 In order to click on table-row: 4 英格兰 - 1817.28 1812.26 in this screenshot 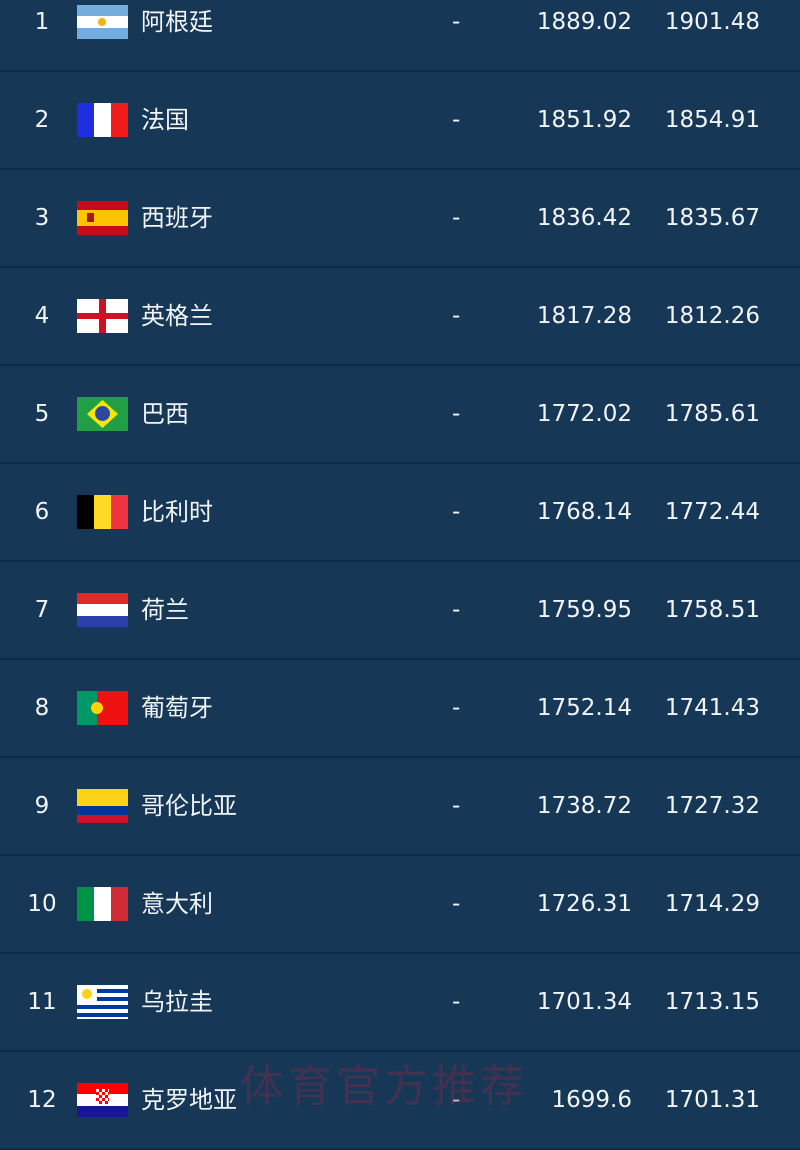, I will do `click(400, 317)`.